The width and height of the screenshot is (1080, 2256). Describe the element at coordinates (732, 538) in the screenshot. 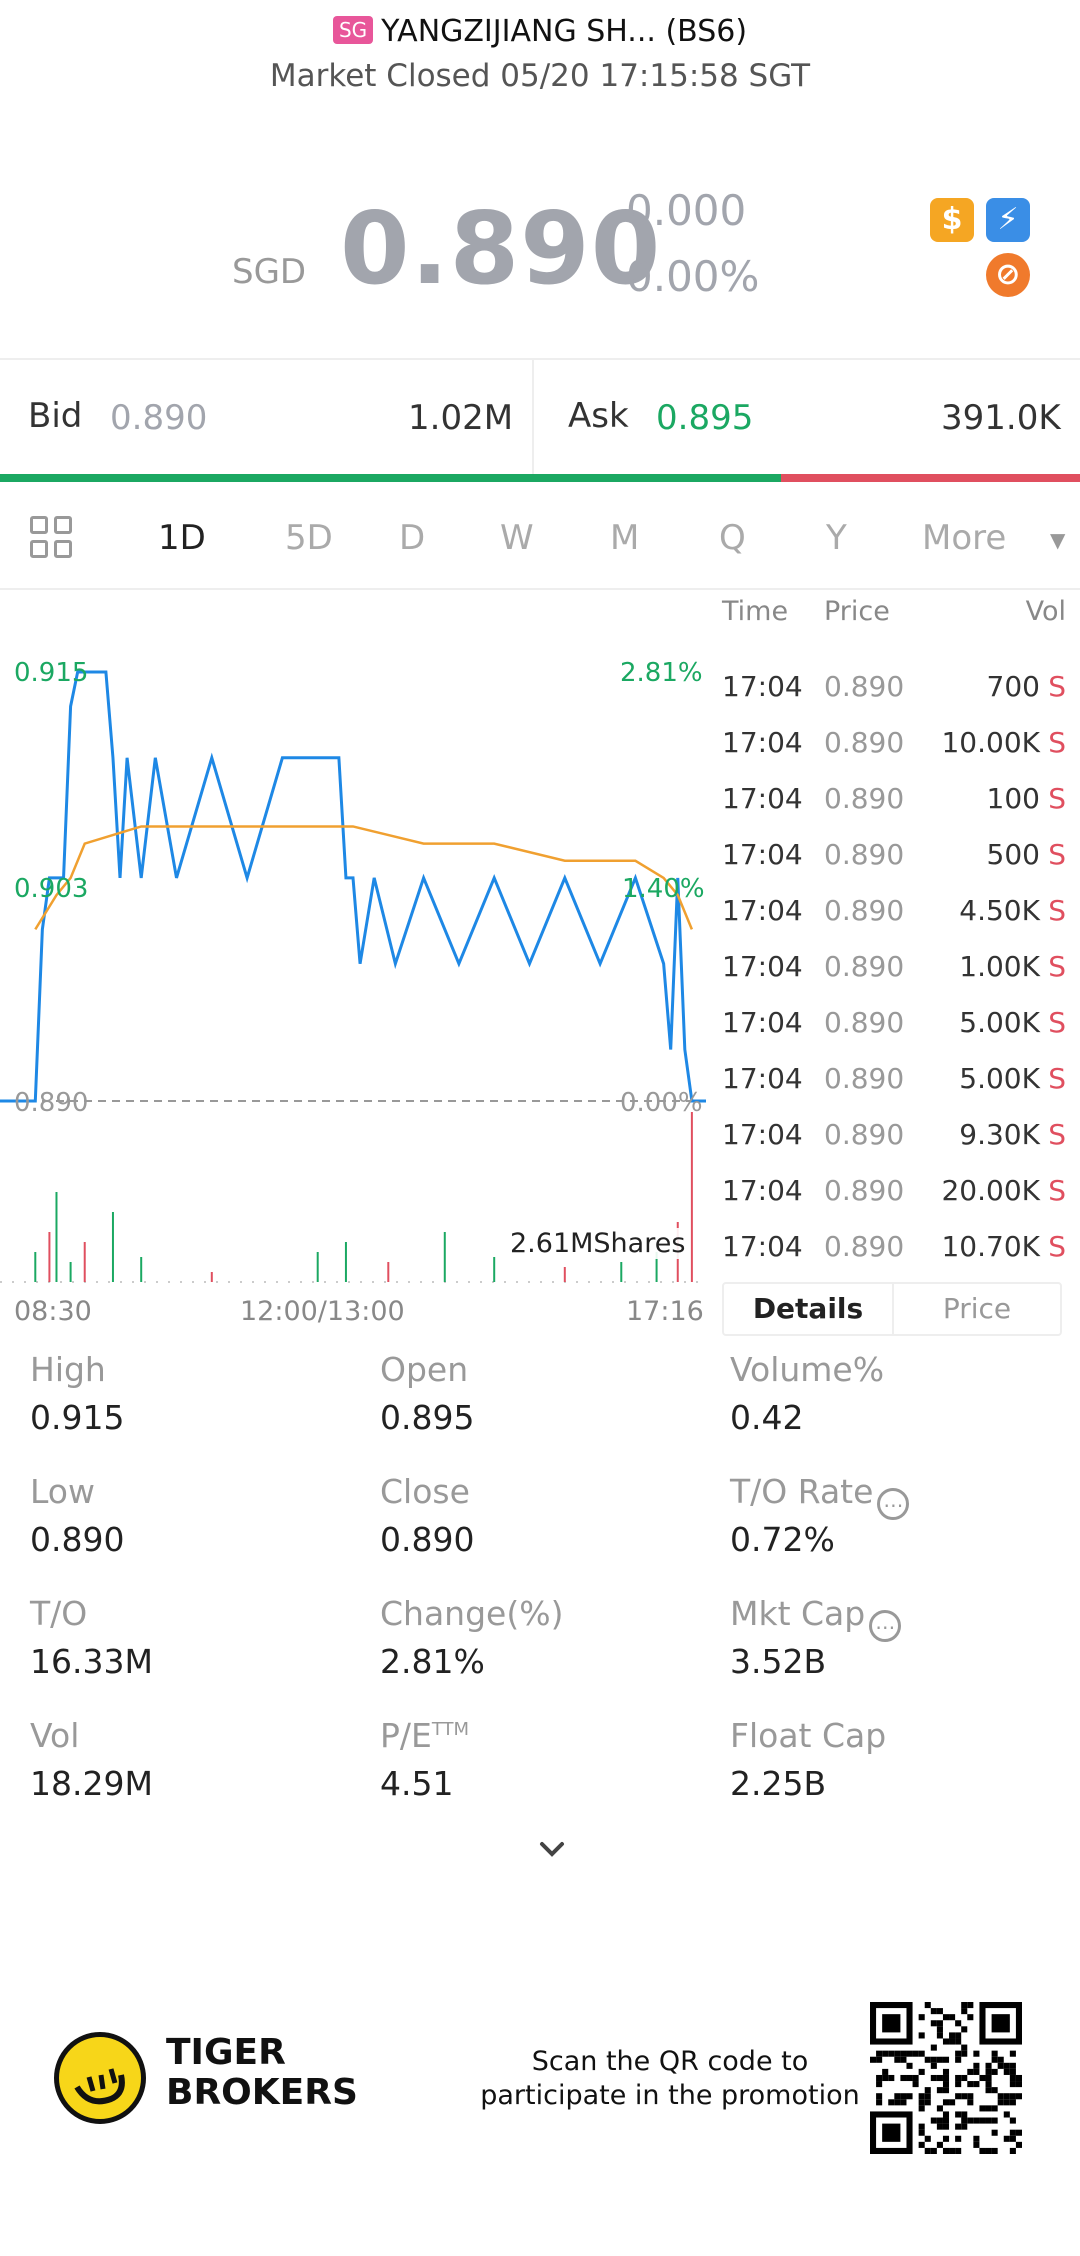

I see `tab-q: Q` at that location.